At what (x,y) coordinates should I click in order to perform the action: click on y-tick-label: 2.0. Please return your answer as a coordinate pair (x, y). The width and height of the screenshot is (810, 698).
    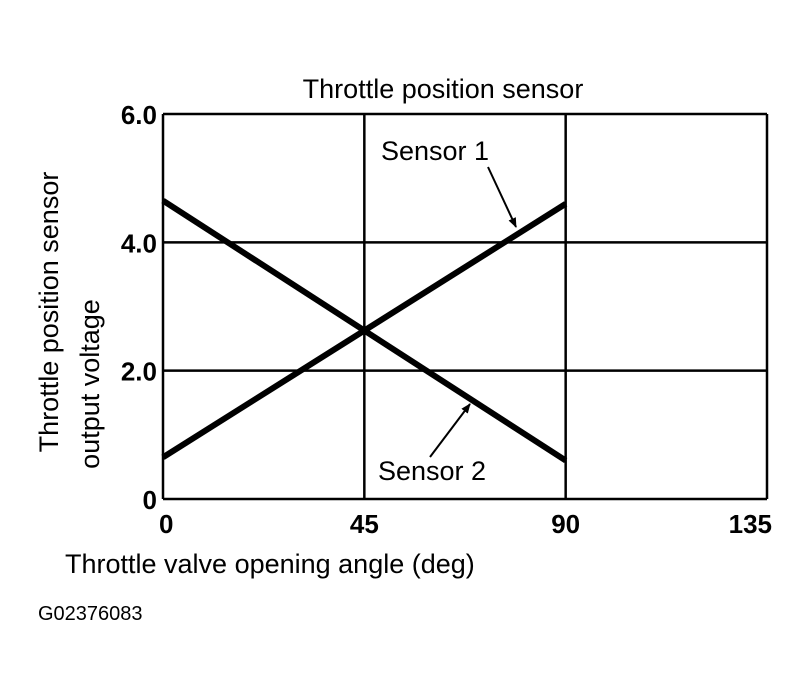
    Looking at the image, I should click on (139, 372).